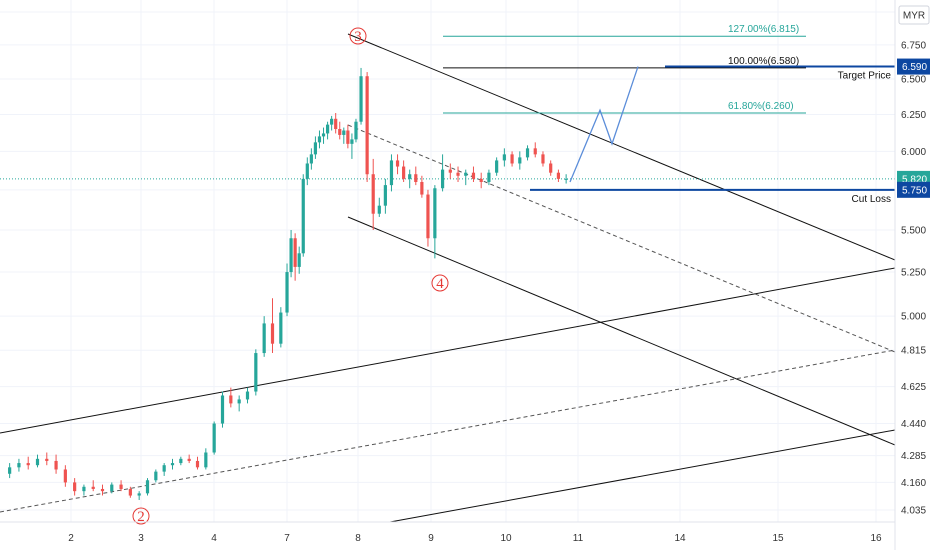  I want to click on x-axis: 2 3 4 7 8 9 10 11 14 15 16, so click(447, 532).